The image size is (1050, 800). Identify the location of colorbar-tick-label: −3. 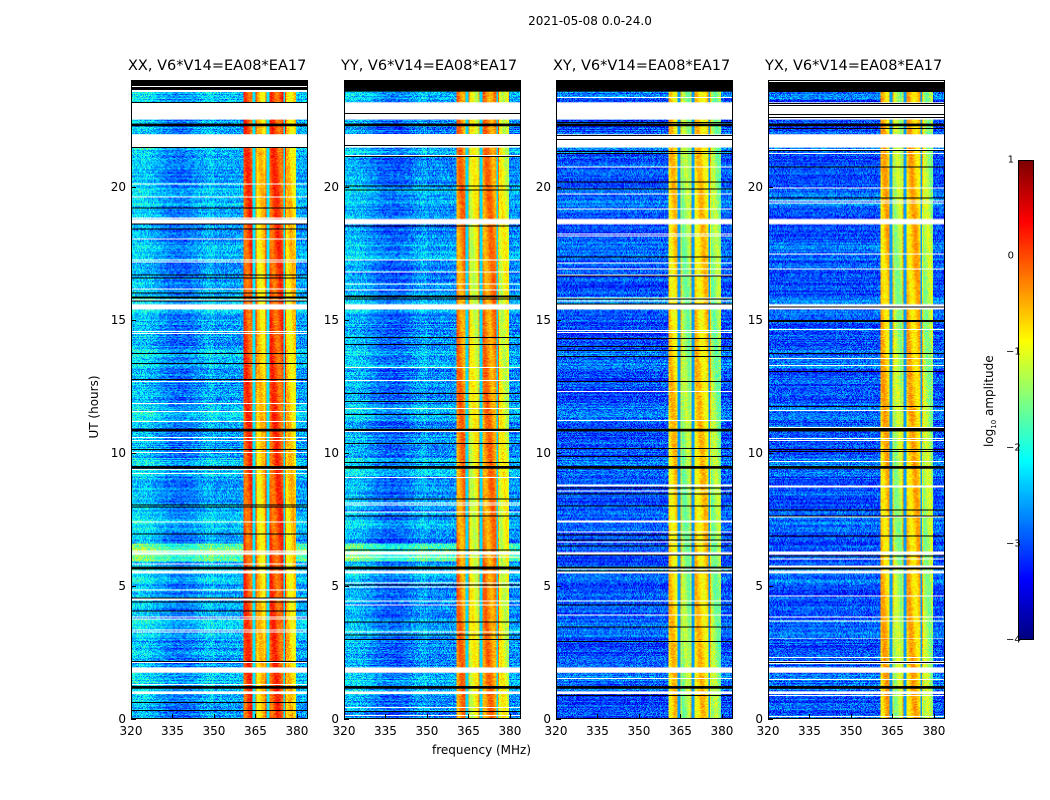
(1013, 544).